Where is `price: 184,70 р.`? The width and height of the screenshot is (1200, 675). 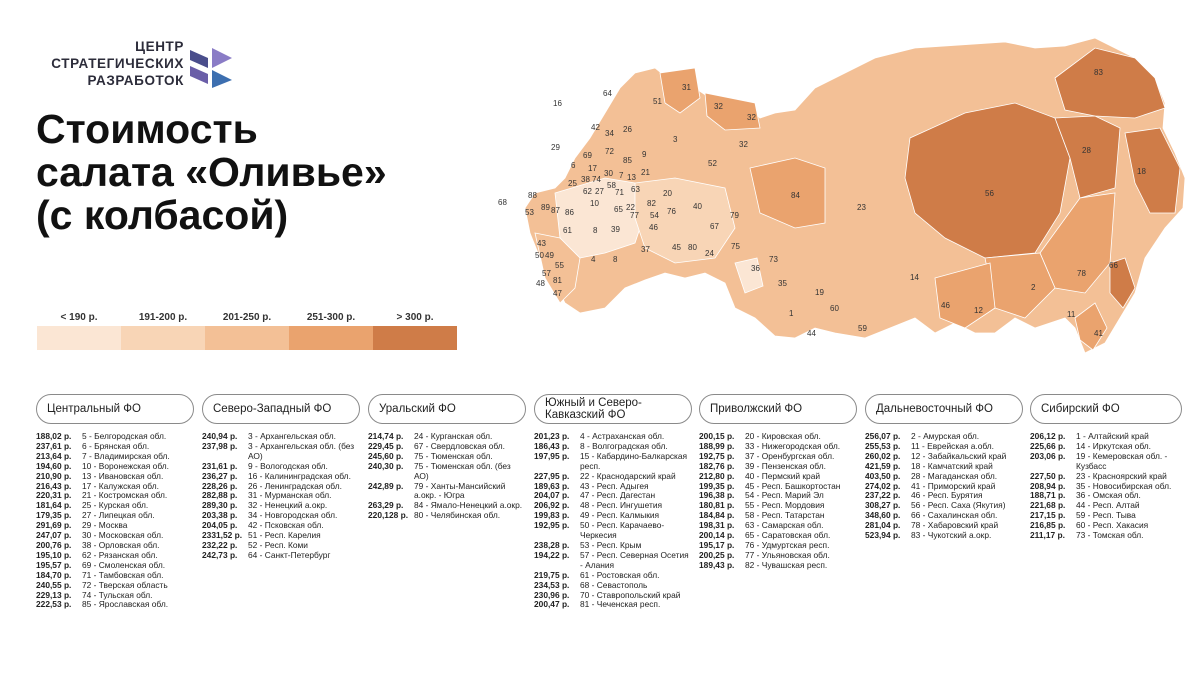 price: 184,70 р. is located at coordinates (54, 574).